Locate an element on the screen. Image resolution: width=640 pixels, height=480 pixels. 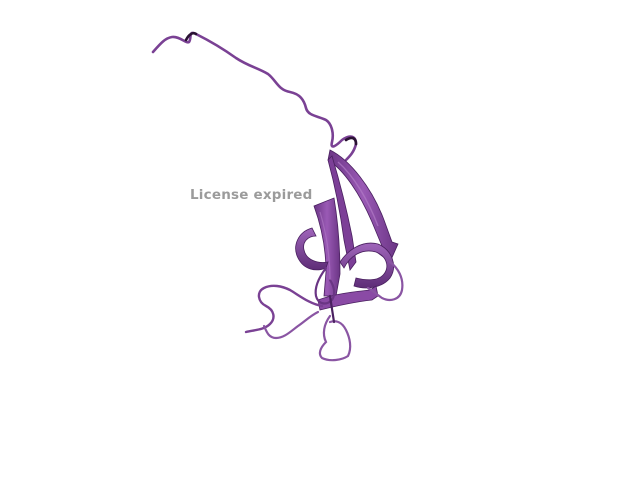
loop-bottom is located at coordinates (335, 338).